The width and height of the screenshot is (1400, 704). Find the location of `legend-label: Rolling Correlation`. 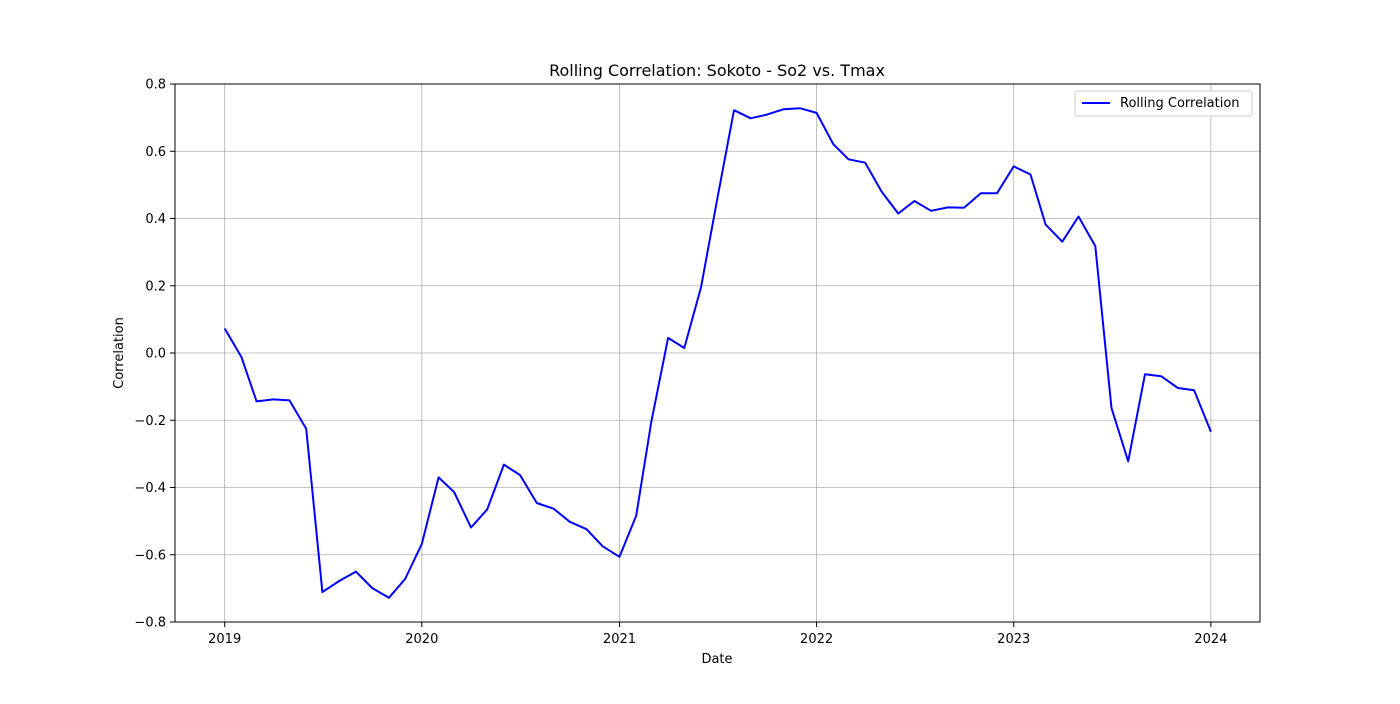

legend-label: Rolling Correlation is located at coordinates (1180, 103).